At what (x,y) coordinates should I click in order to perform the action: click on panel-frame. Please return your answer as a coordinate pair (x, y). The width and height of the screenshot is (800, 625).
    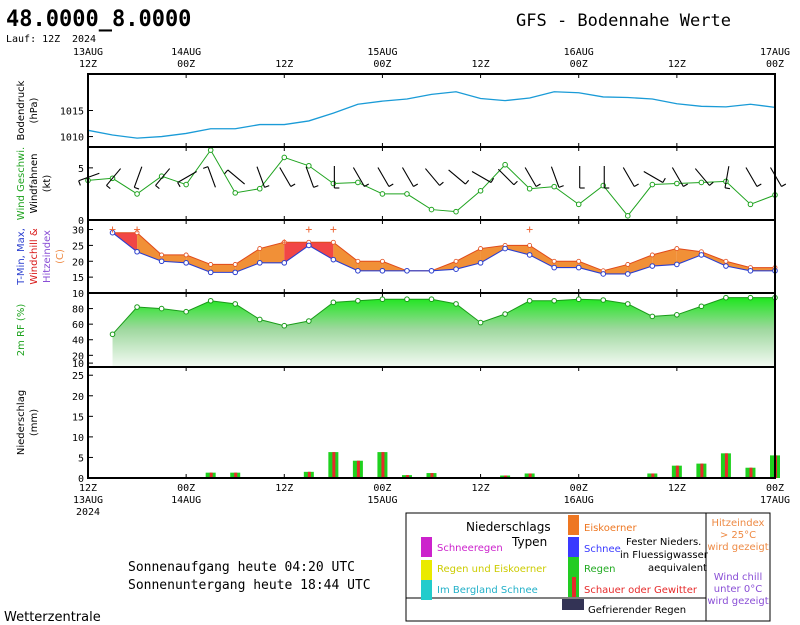
    Looking at the image, I should click on (431, 110).